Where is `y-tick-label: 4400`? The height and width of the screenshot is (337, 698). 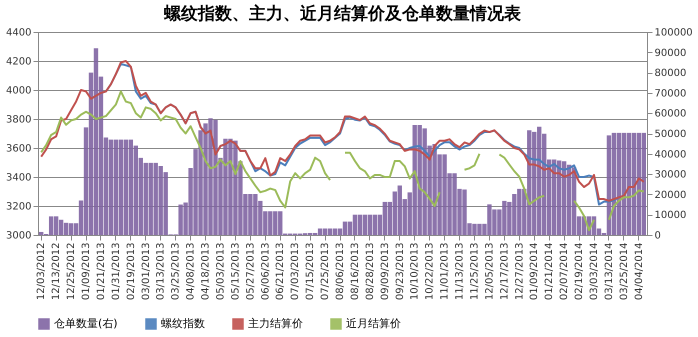
y-tick-label: 4400 is located at coordinates (19, 33).